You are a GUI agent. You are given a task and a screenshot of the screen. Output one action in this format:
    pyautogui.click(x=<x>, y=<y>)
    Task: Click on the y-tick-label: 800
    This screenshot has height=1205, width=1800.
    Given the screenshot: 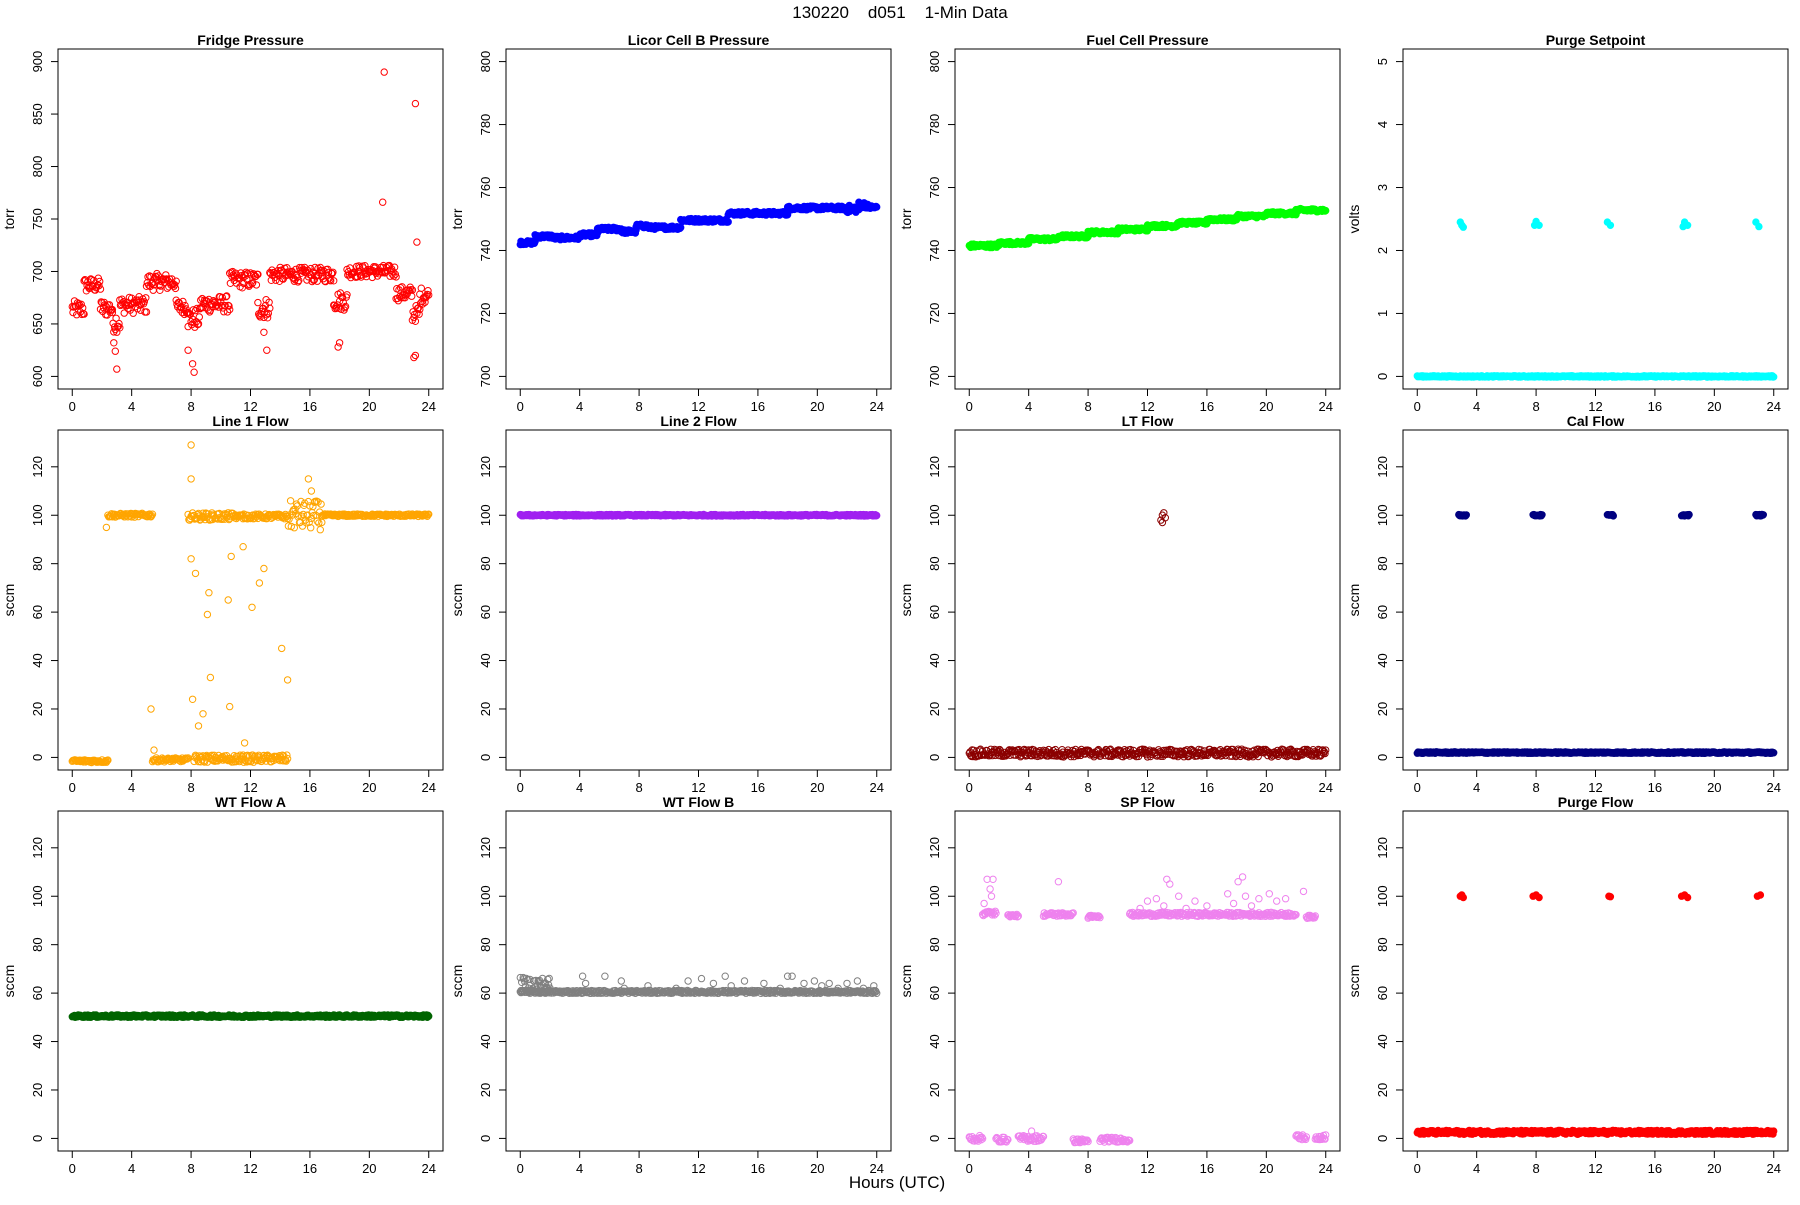 What is the action you would take?
    pyautogui.click(x=37, y=167)
    